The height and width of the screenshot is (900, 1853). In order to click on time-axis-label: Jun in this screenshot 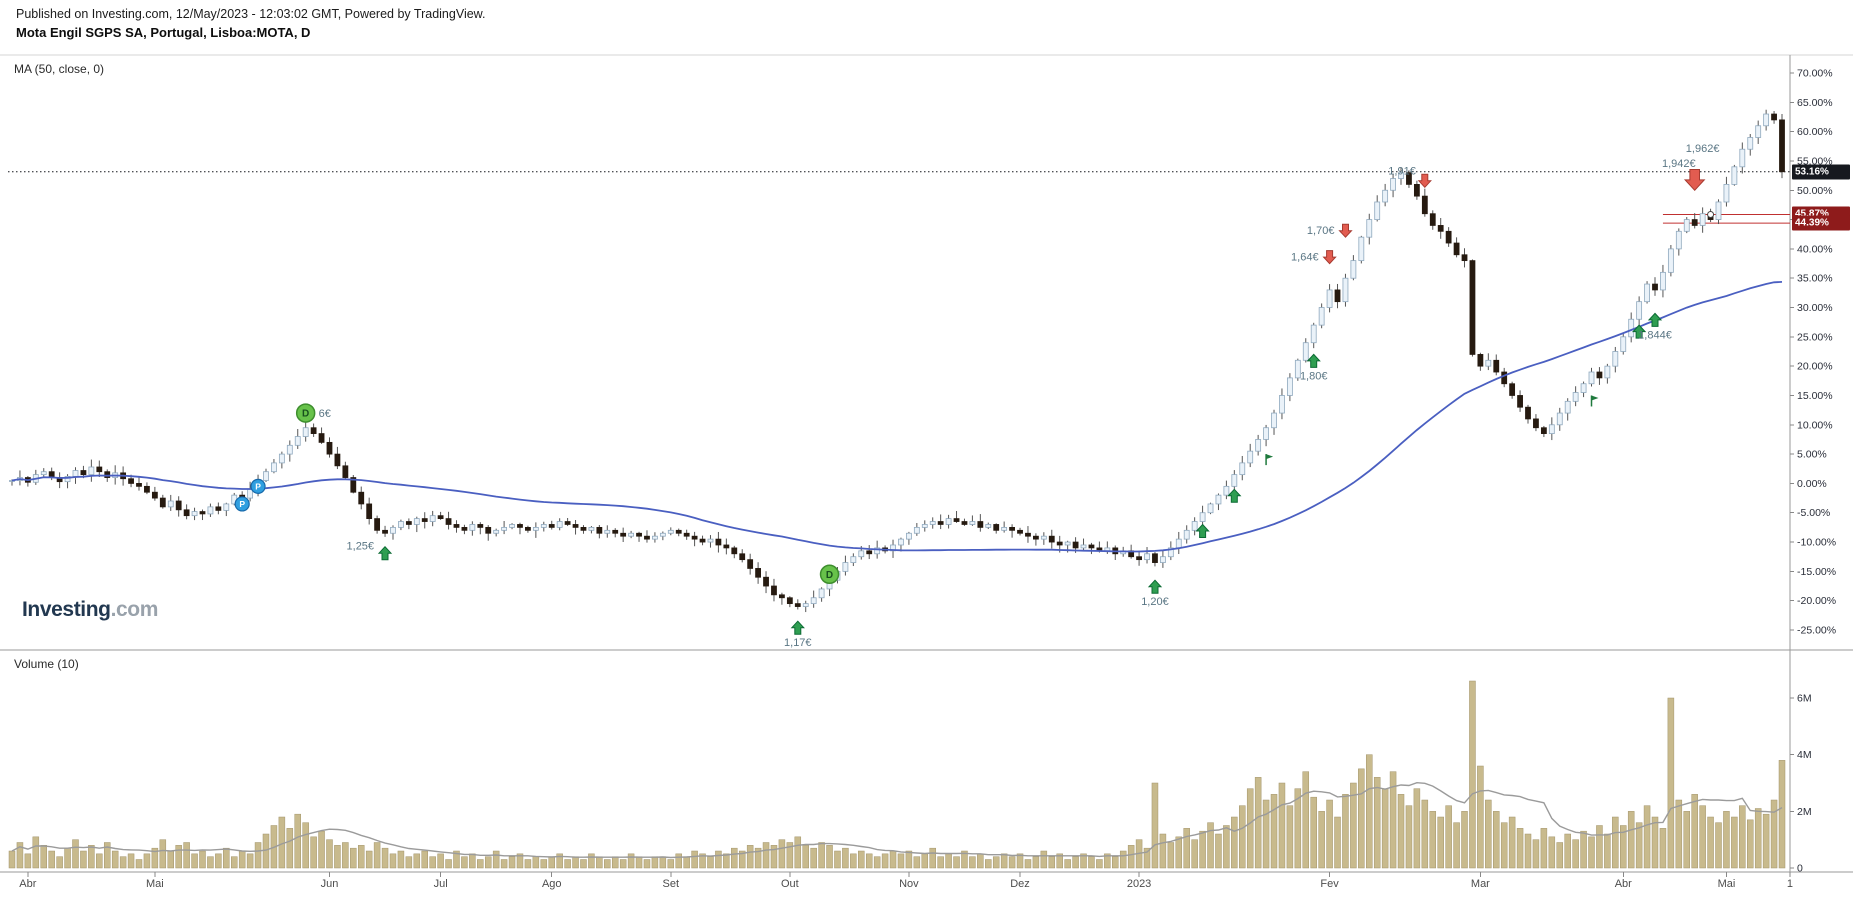, I will do `click(330, 884)`.